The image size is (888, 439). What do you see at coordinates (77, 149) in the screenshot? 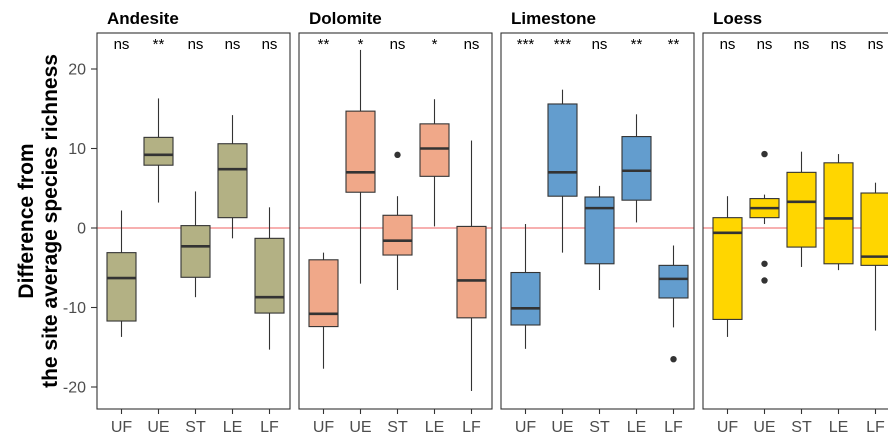
I see `y-tick-label: 10` at bounding box center [77, 149].